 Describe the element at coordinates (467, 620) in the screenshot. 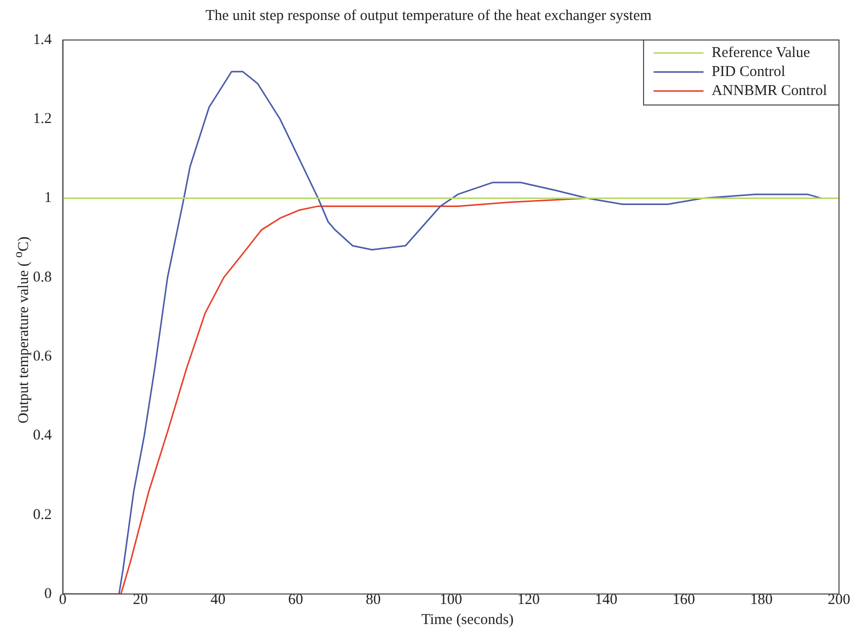

I see `x-axis-title: Time (seconds)` at that location.